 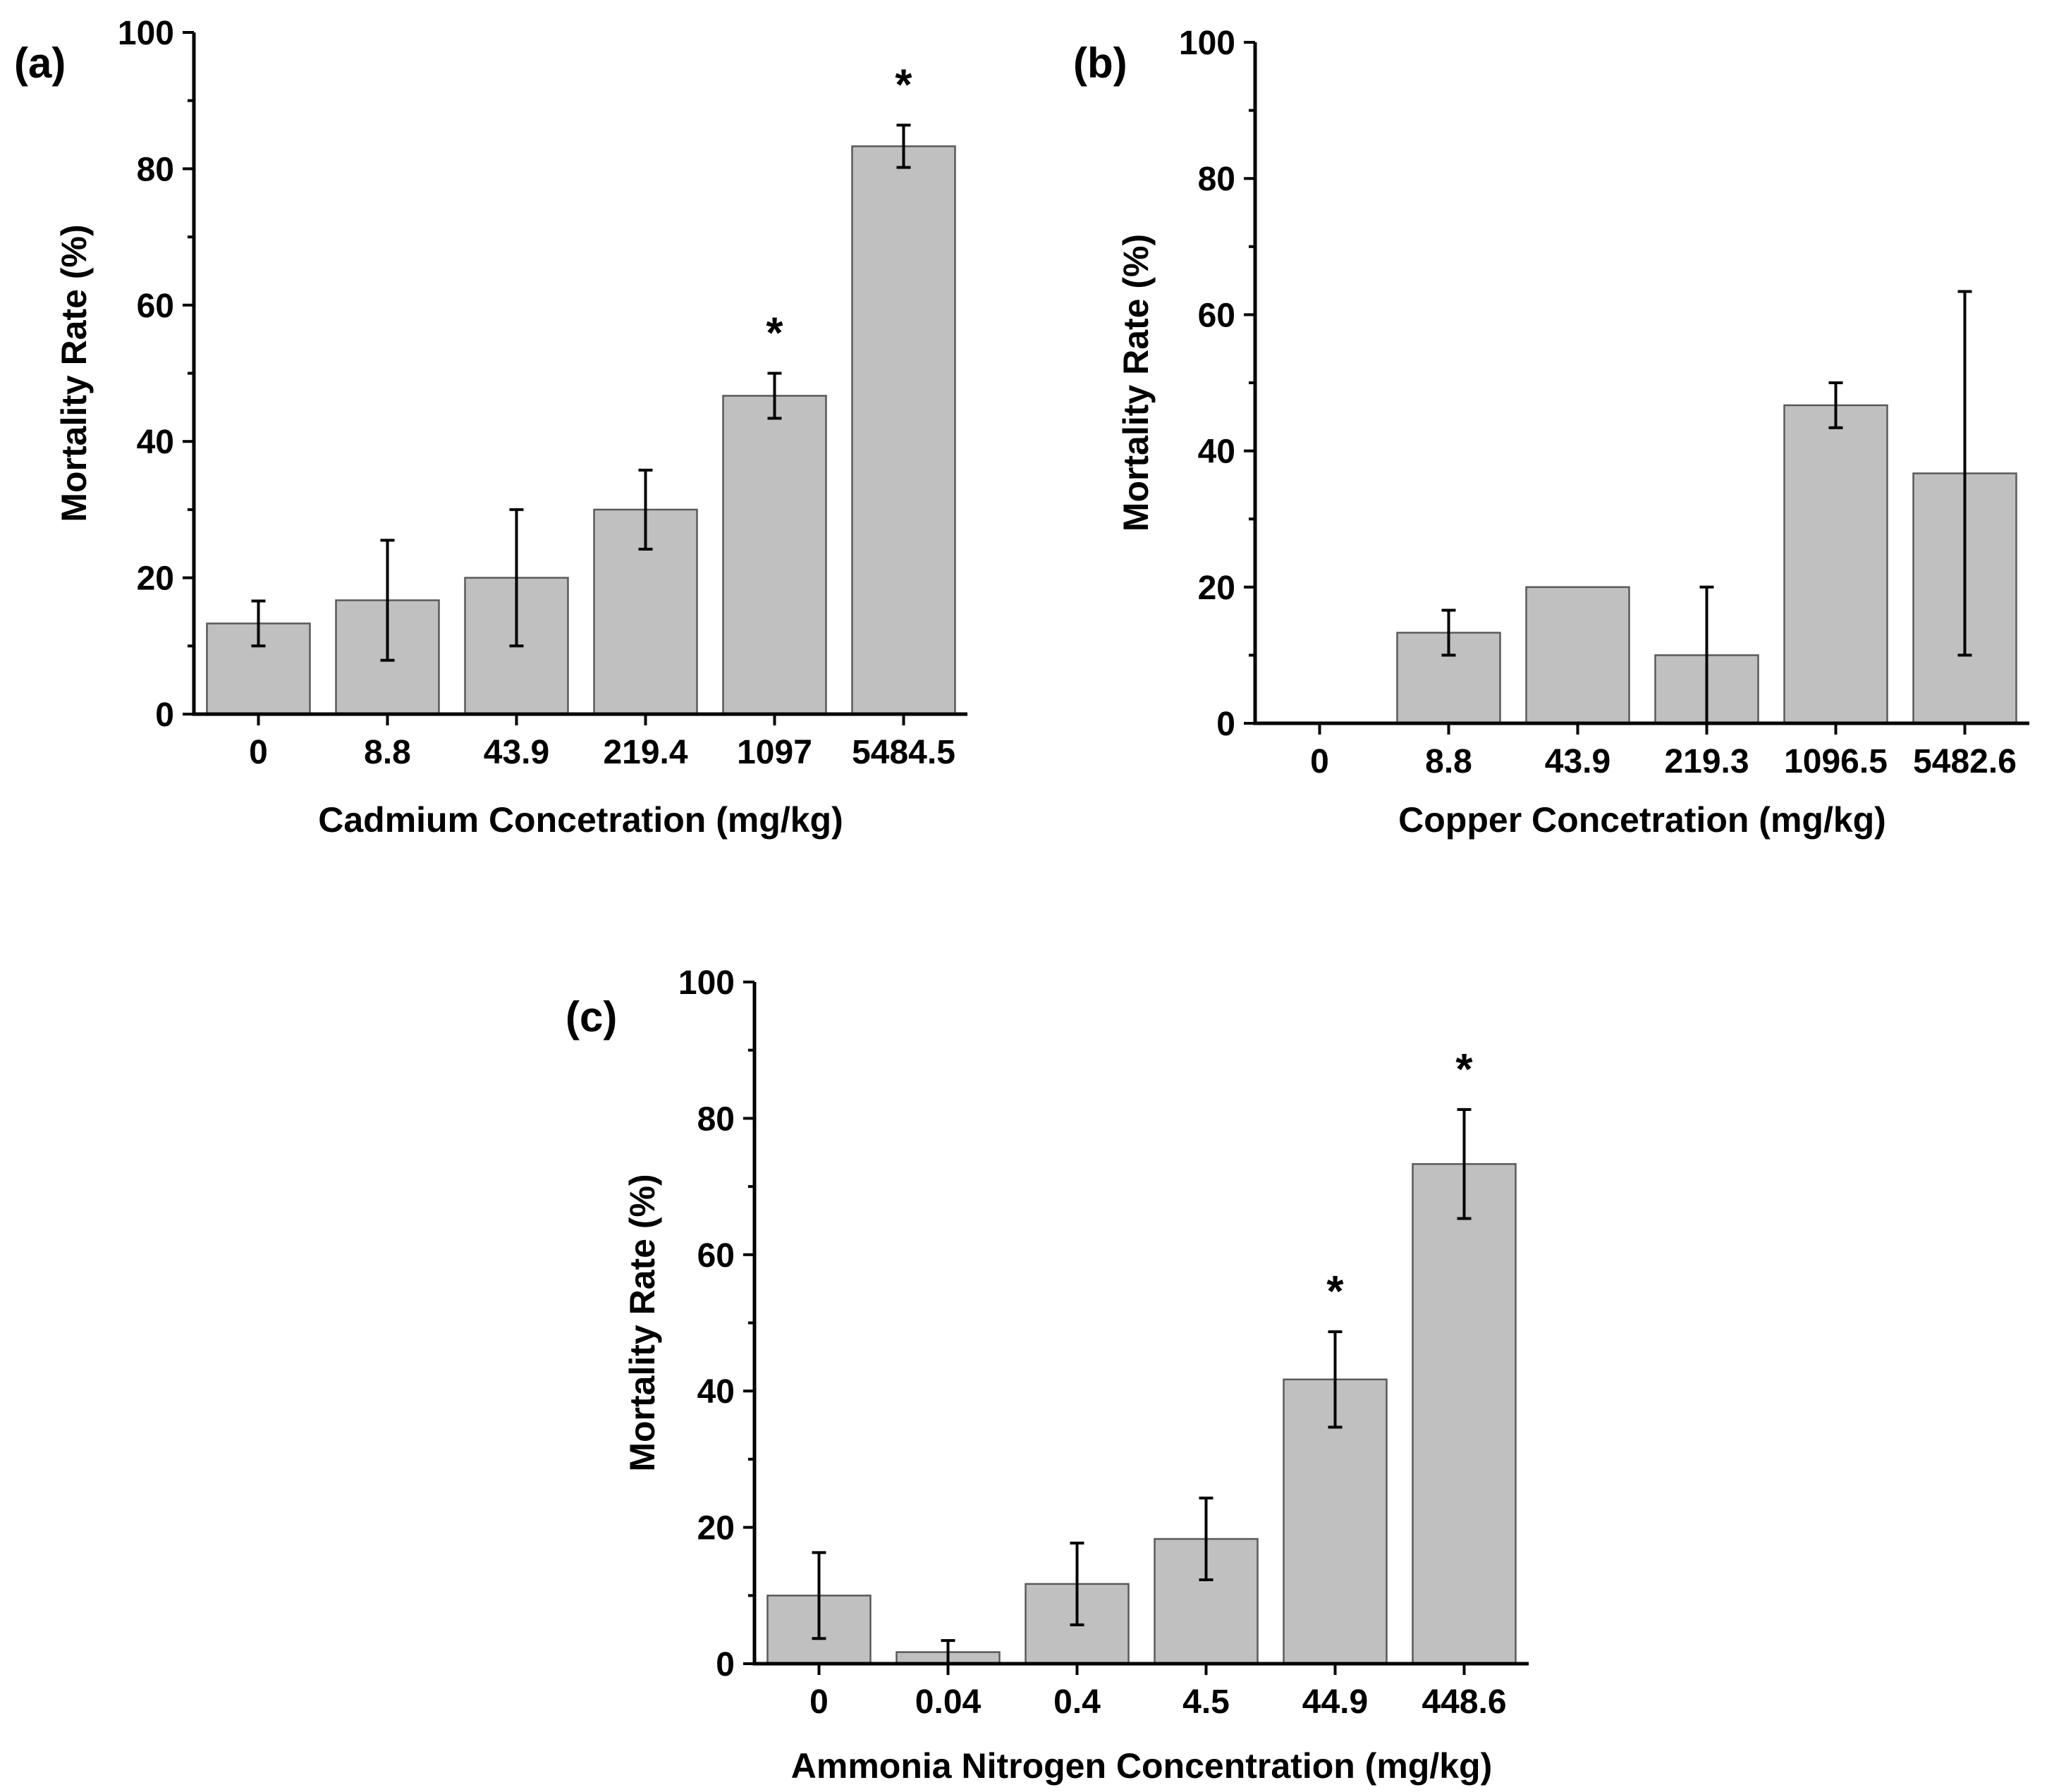 What do you see at coordinates (1335, 1380) in the screenshot?
I see `error-bar-44.9` at bounding box center [1335, 1380].